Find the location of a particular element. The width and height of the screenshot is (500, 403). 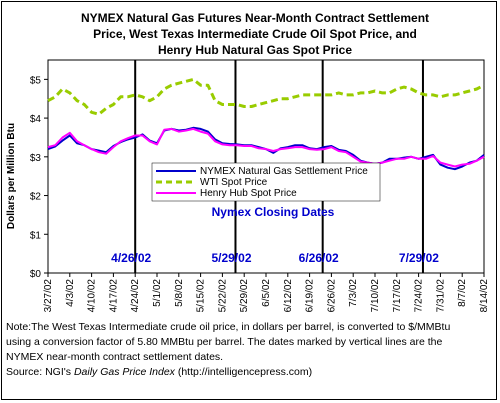

legend-label-wti: WTI Spot Price is located at coordinates (234, 182).